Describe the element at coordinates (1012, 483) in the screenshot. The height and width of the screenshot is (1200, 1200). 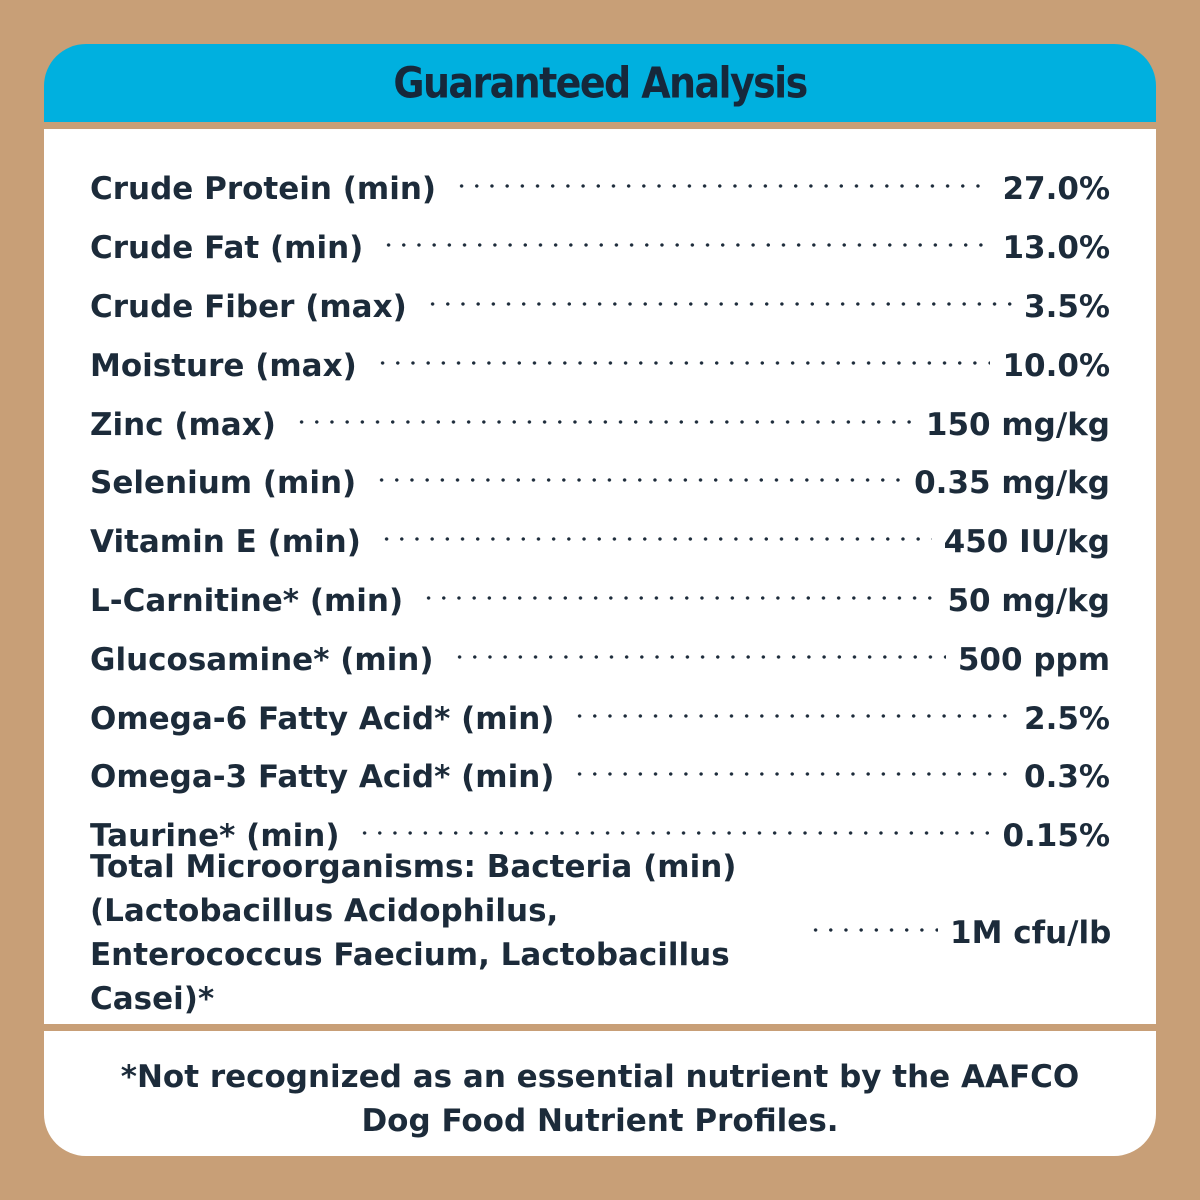
I see `row-value: 0.35 mg/kg` at that location.